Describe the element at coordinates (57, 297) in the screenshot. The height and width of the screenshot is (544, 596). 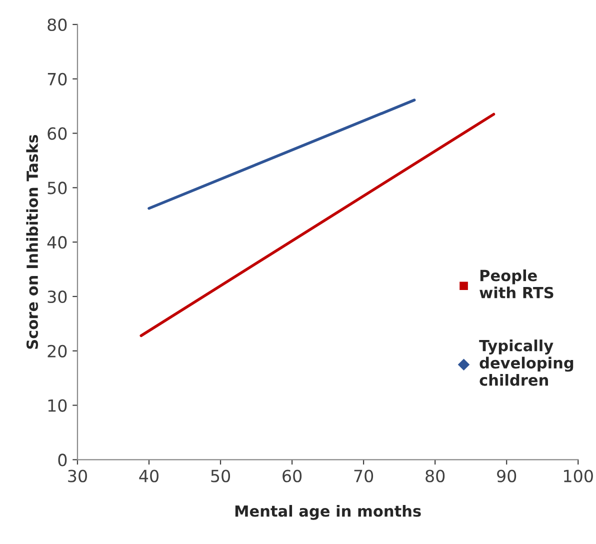
I see `y-tick-label: 30` at that location.